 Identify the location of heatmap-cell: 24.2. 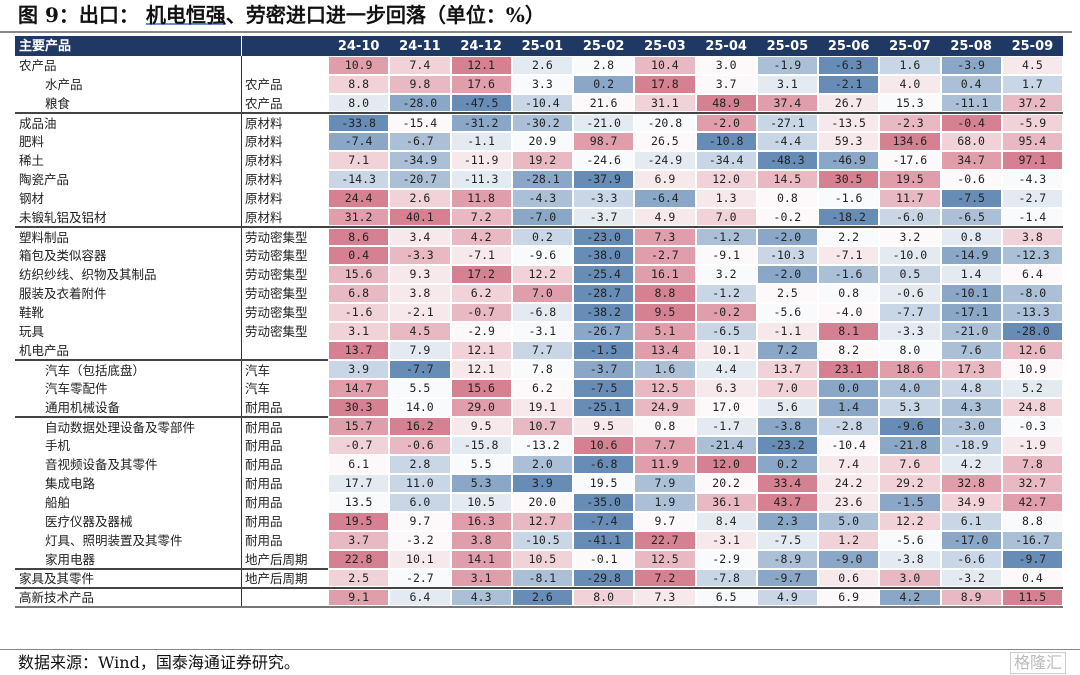
(849, 483).